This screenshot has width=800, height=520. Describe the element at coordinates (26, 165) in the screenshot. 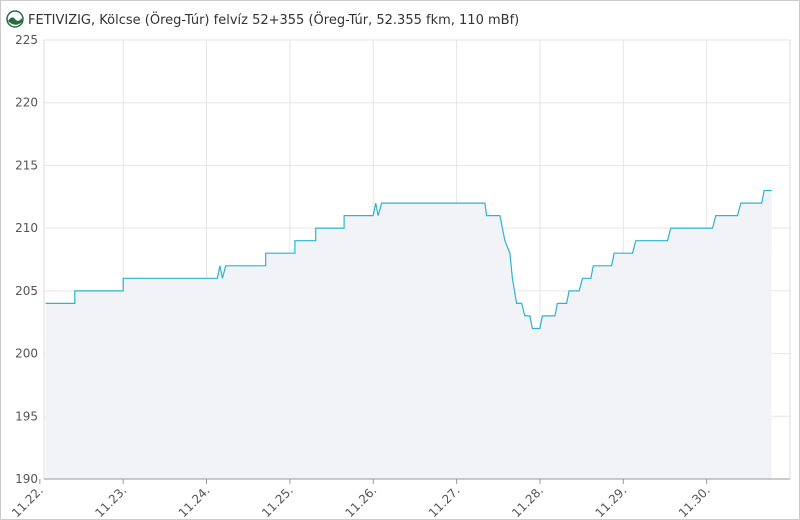

I see `y-tick-label: 215` at that location.